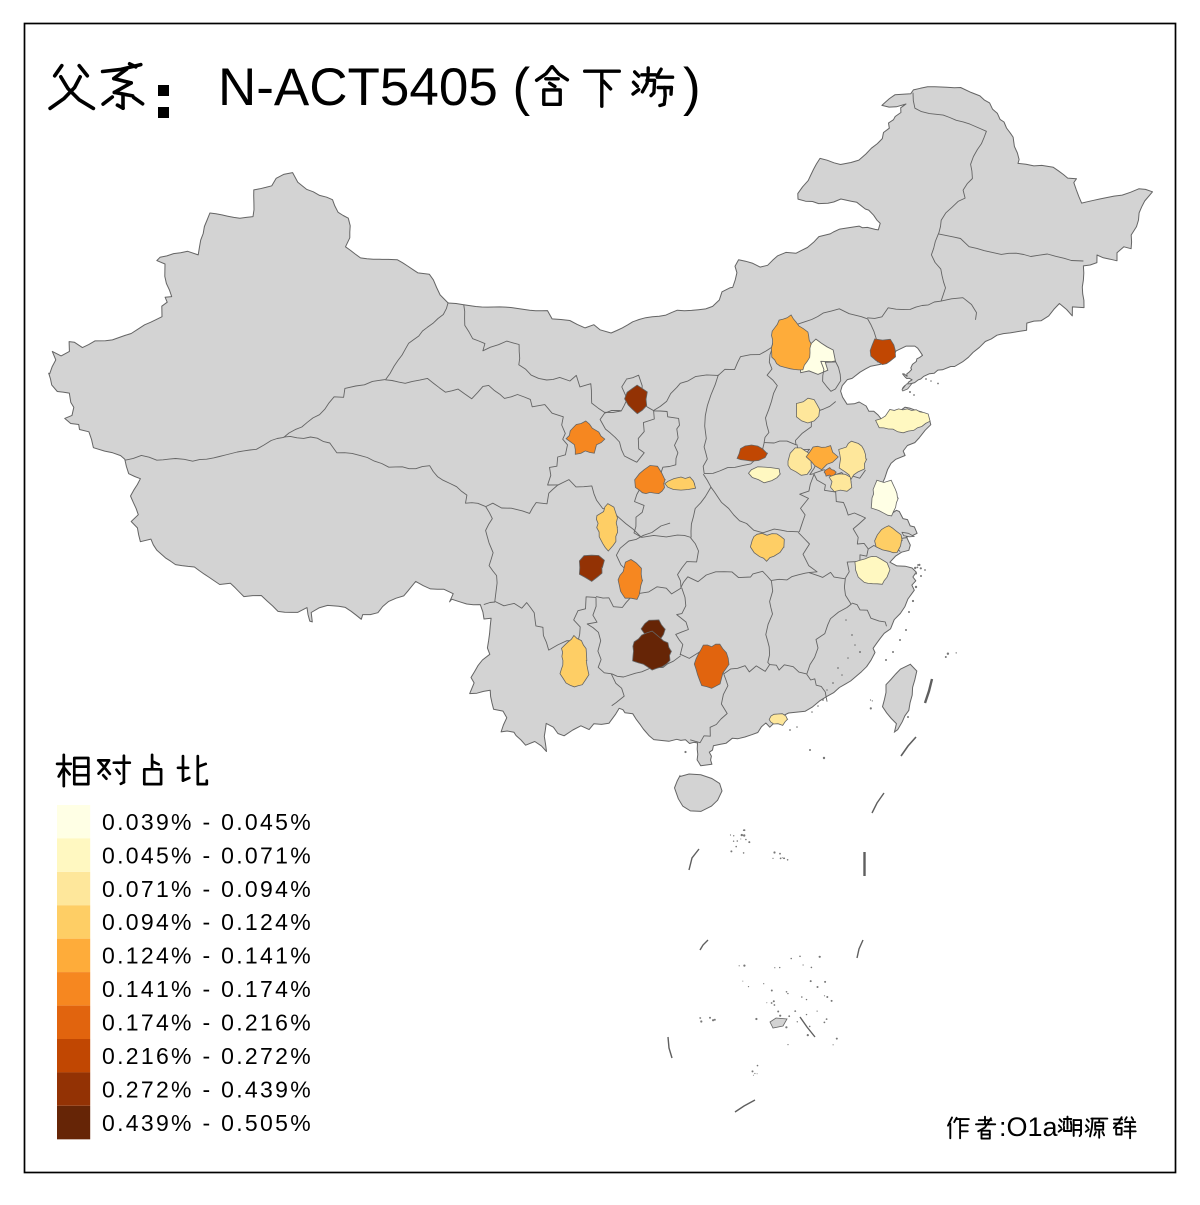 The height and width of the screenshot is (1205, 1200). Describe the element at coordinates (207, 989) in the screenshot. I see `svg-text: 0.141% - 0.174%` at that location.